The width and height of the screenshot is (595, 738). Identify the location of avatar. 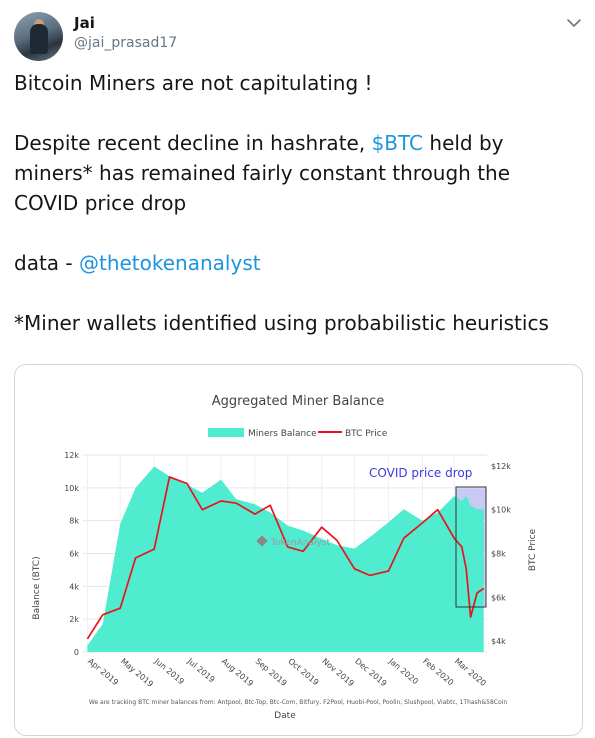
(38, 36).